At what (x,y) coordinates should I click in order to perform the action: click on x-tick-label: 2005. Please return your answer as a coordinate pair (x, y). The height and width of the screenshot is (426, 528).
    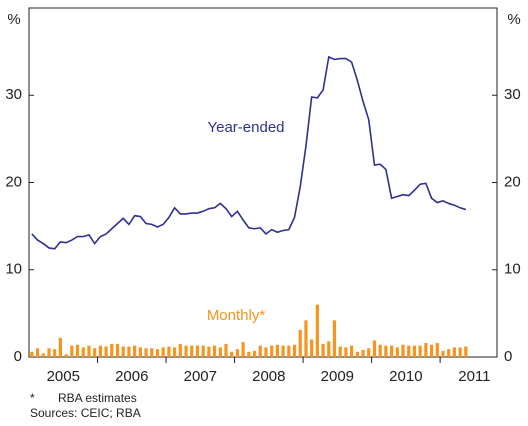
    Looking at the image, I should click on (63, 376).